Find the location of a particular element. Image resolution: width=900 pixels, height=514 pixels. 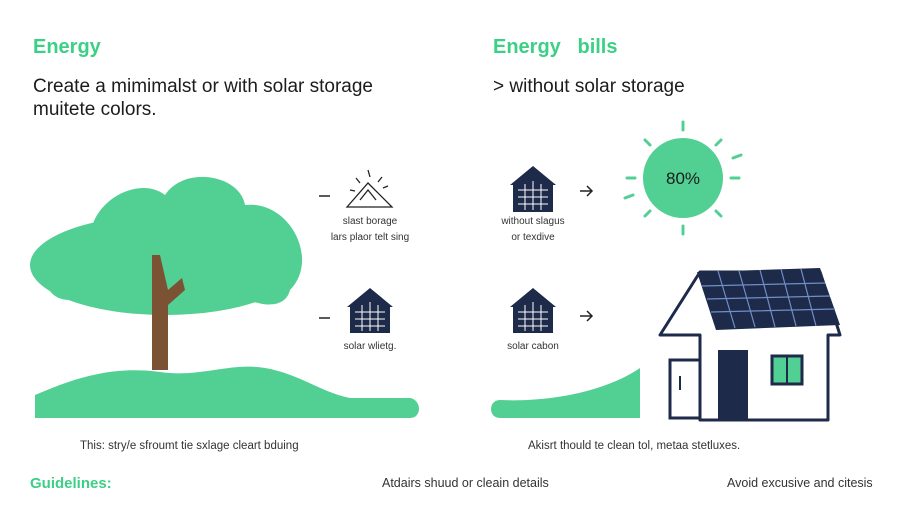

left-title: Energy is located at coordinates (67, 47).